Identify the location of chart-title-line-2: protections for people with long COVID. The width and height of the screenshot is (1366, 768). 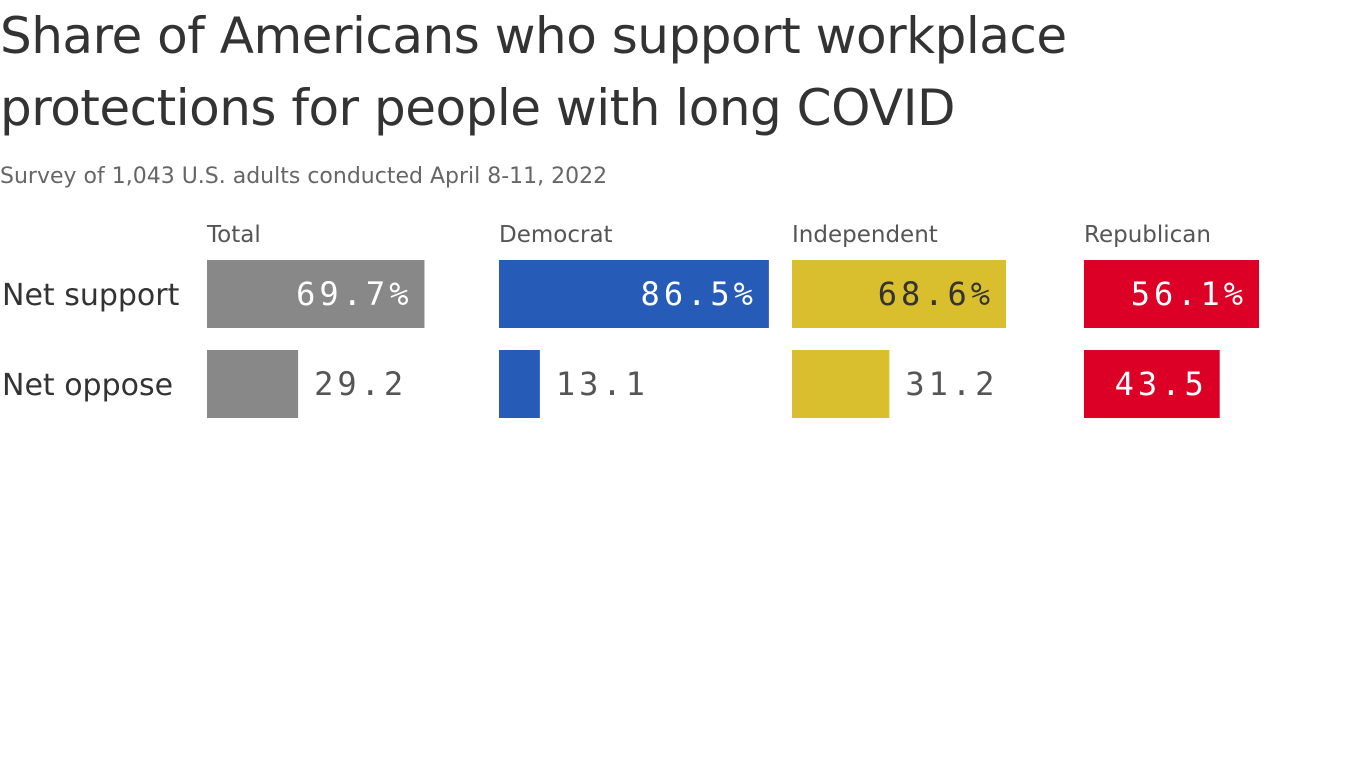
(478, 108).